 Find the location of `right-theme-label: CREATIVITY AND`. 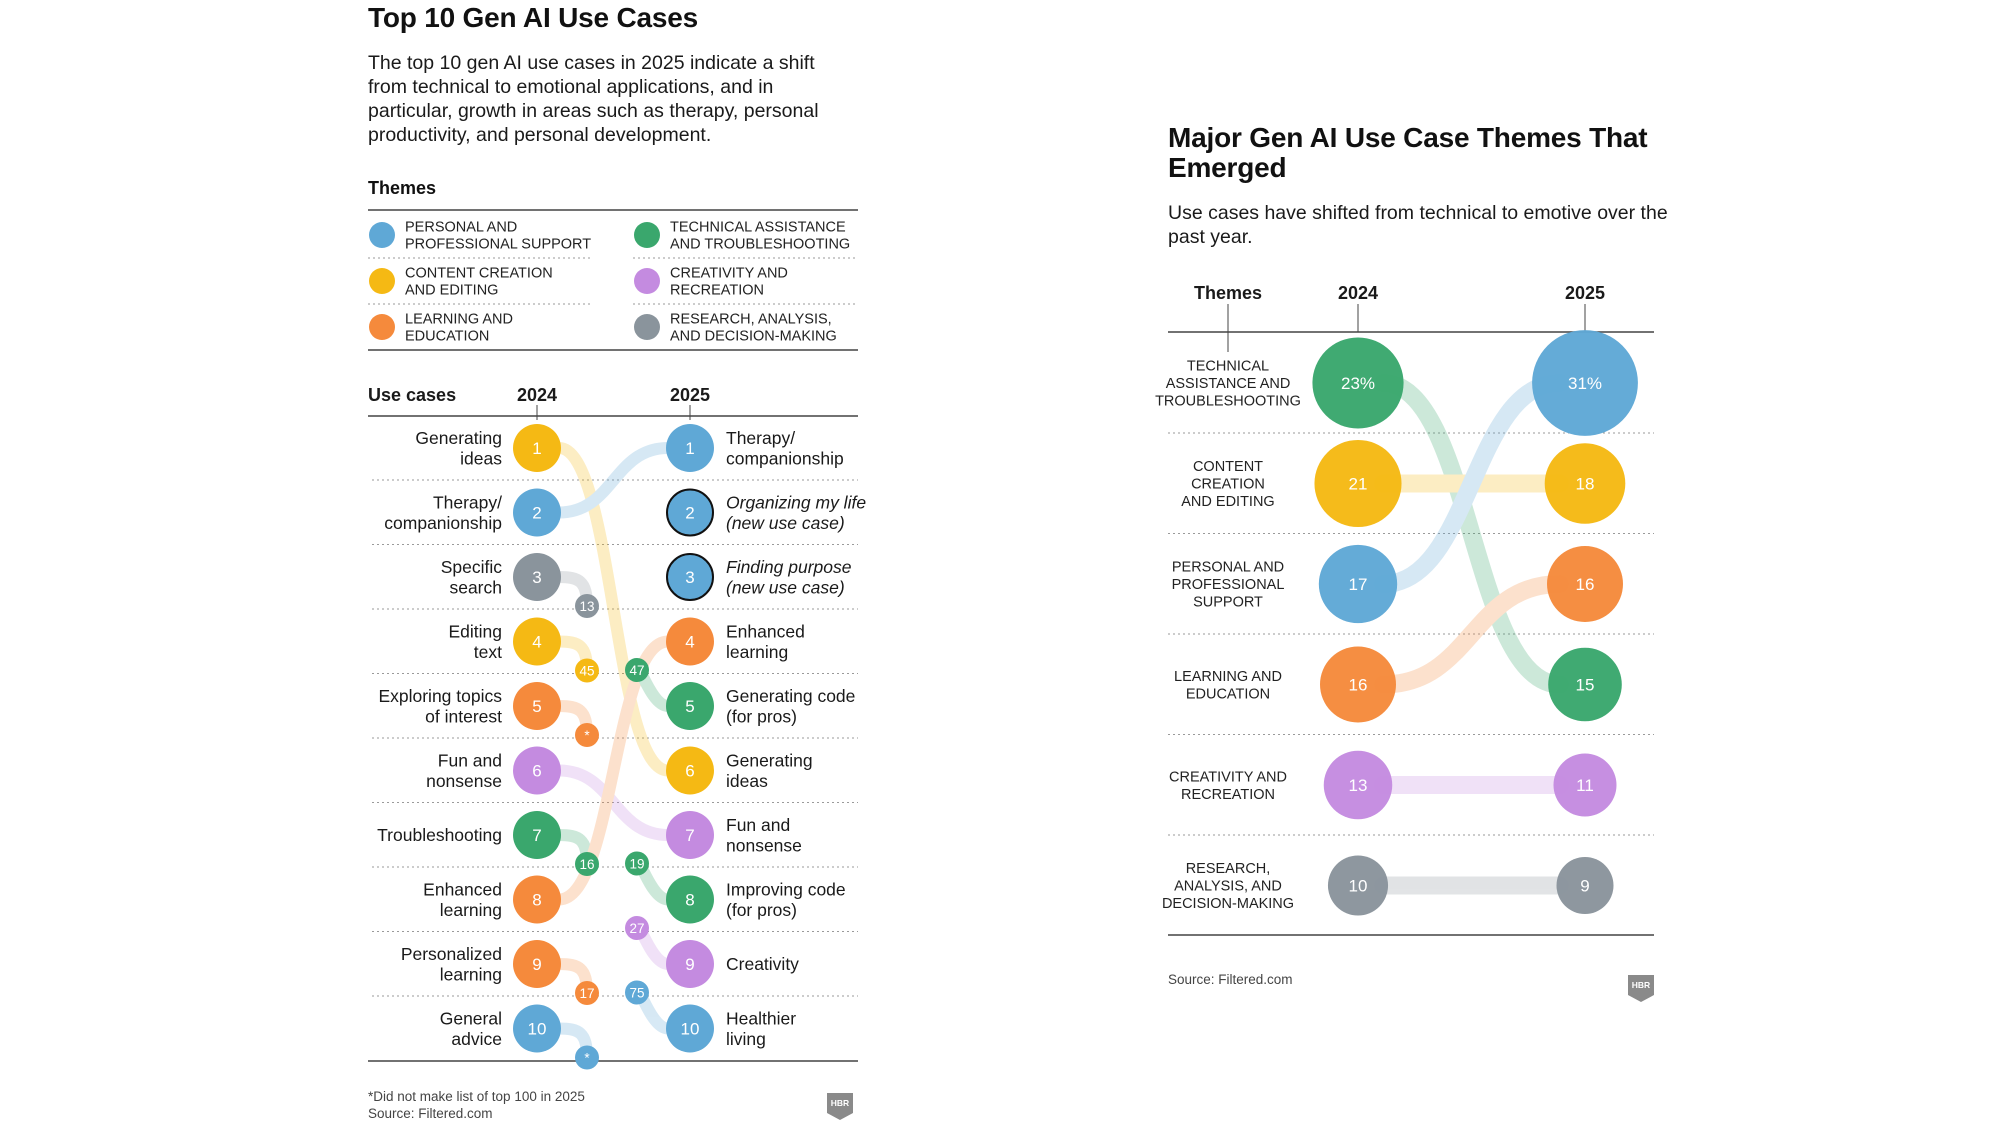

right-theme-label: CREATIVITY AND is located at coordinates (1228, 777).